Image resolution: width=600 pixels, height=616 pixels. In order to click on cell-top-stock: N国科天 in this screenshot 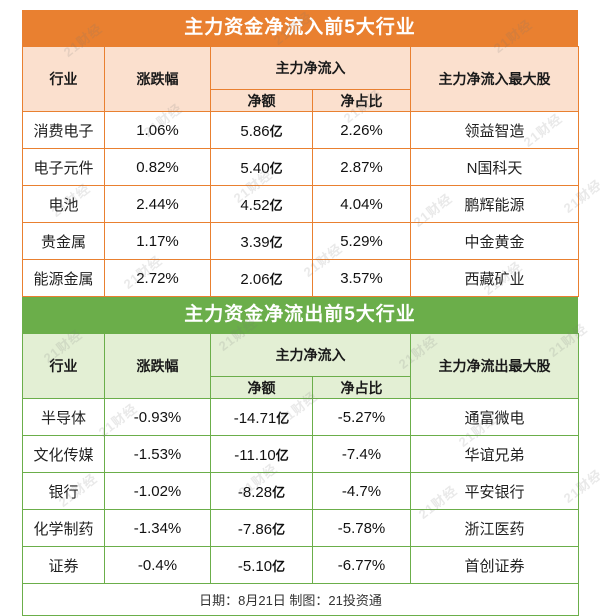, I will do `click(494, 167)`.